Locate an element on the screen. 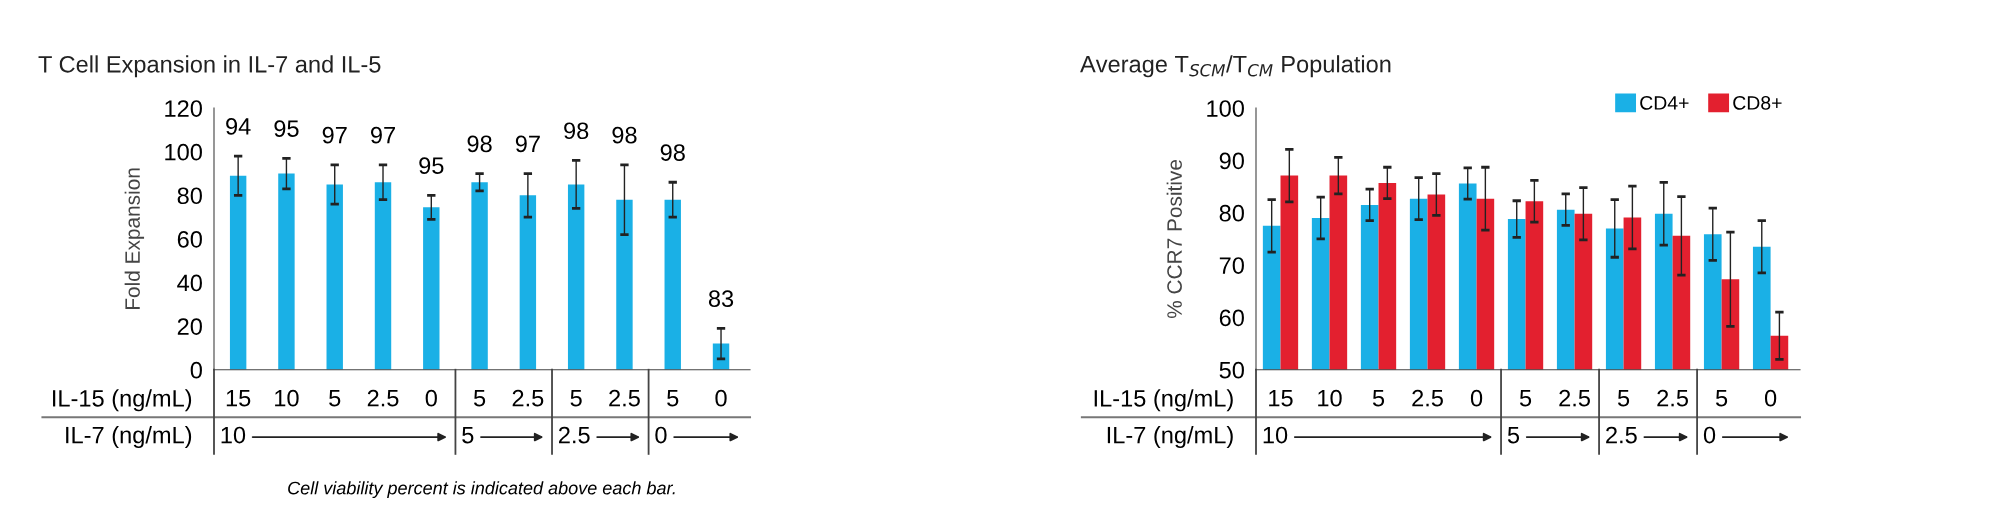 This screenshot has height=510, width=2000. text: Cell viability percent is indicated above each bar. is located at coordinates (481, 490).